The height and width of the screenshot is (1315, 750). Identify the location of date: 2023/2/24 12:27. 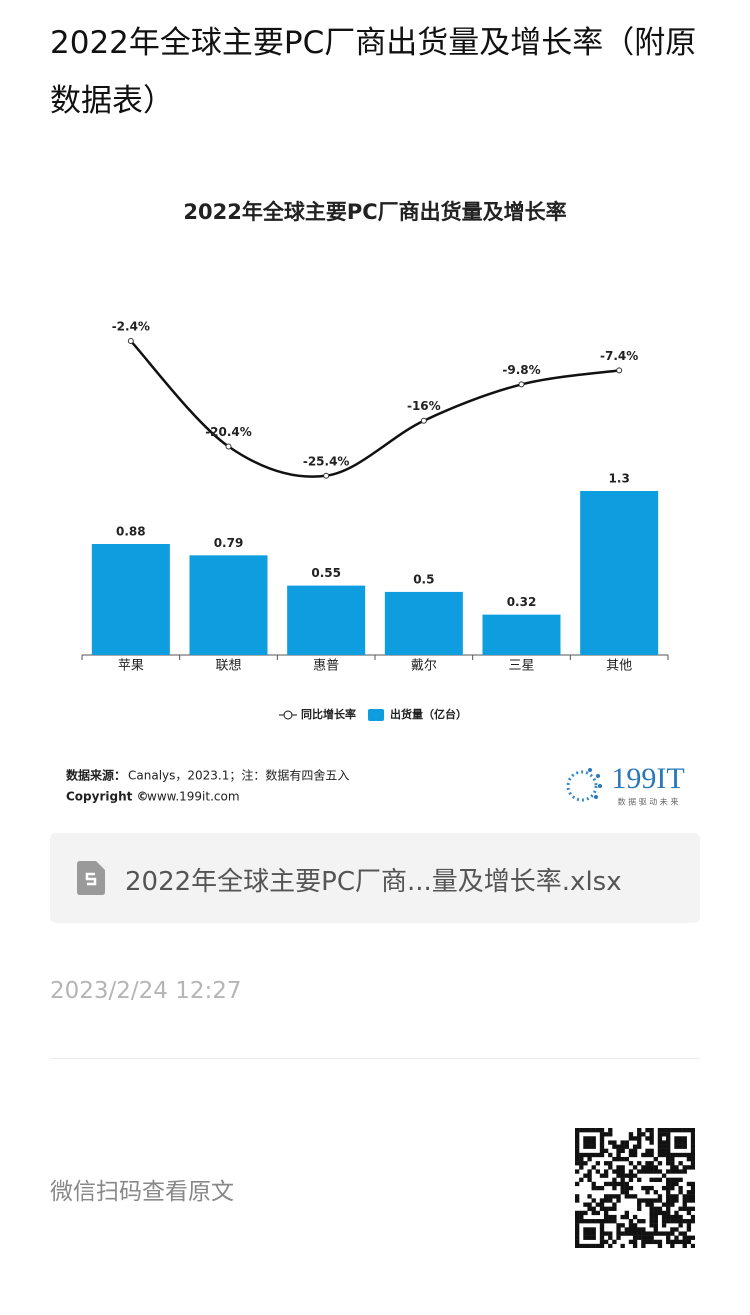
(146, 991).